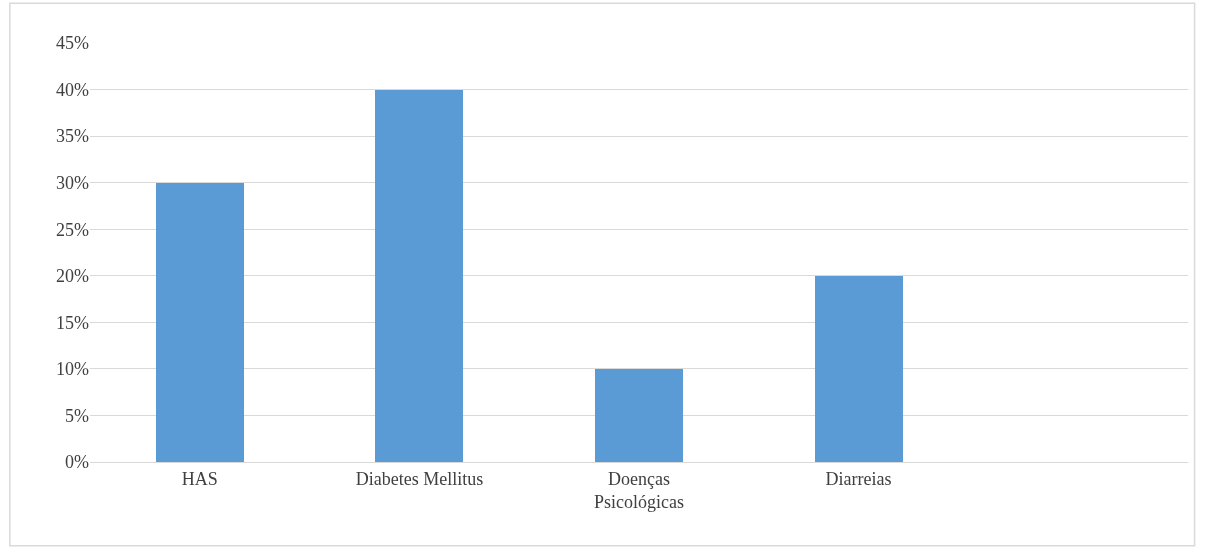  Describe the element at coordinates (77, 415) in the screenshot. I see `y-tick-label: 5%` at that location.